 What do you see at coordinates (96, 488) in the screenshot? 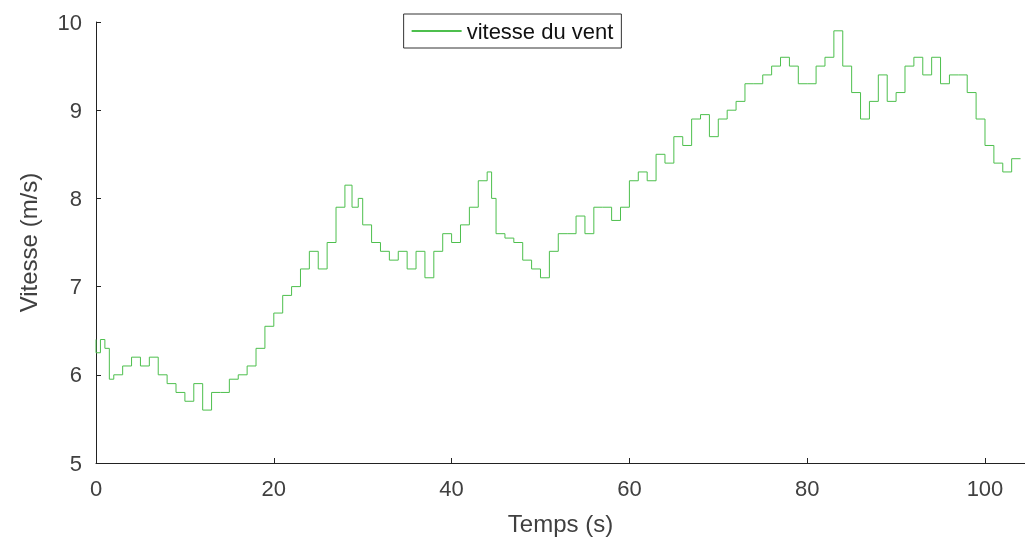
I see `x-tick-label: 0` at bounding box center [96, 488].